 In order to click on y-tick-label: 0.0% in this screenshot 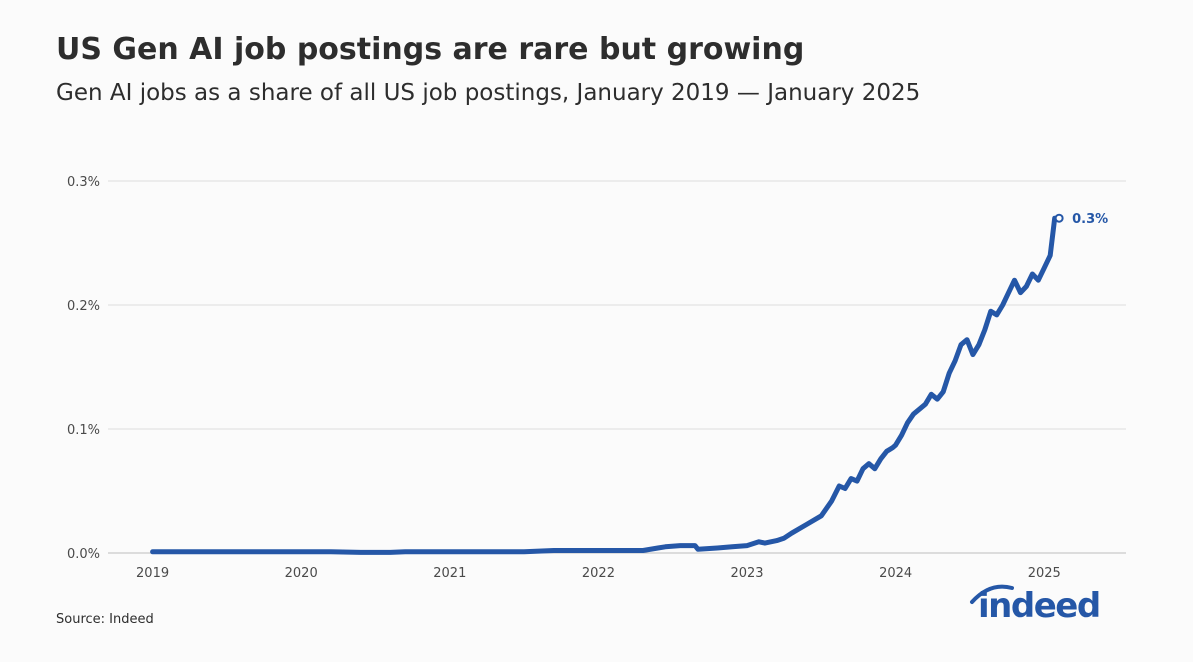, I will do `click(83, 554)`.